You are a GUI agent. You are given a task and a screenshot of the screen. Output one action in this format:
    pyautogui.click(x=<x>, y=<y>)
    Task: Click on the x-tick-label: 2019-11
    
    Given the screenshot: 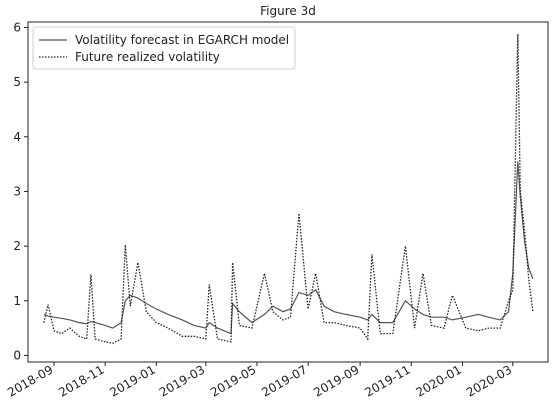 What is the action you would take?
    pyautogui.click(x=387, y=380)
    